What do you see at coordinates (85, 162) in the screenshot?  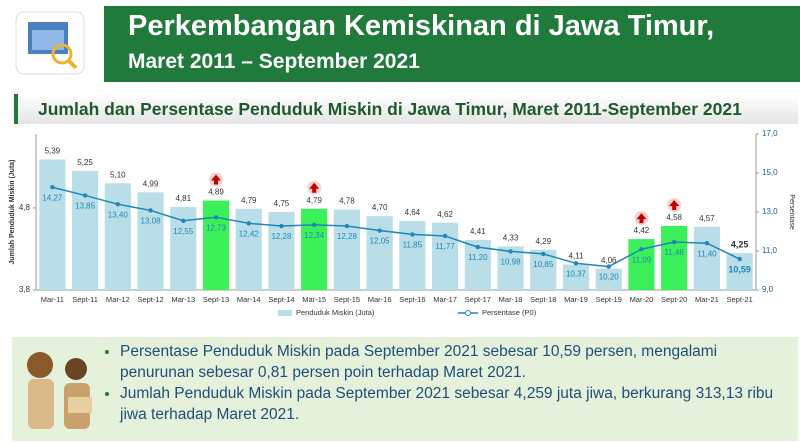 I see `bar-value-label: 5,25` at bounding box center [85, 162].